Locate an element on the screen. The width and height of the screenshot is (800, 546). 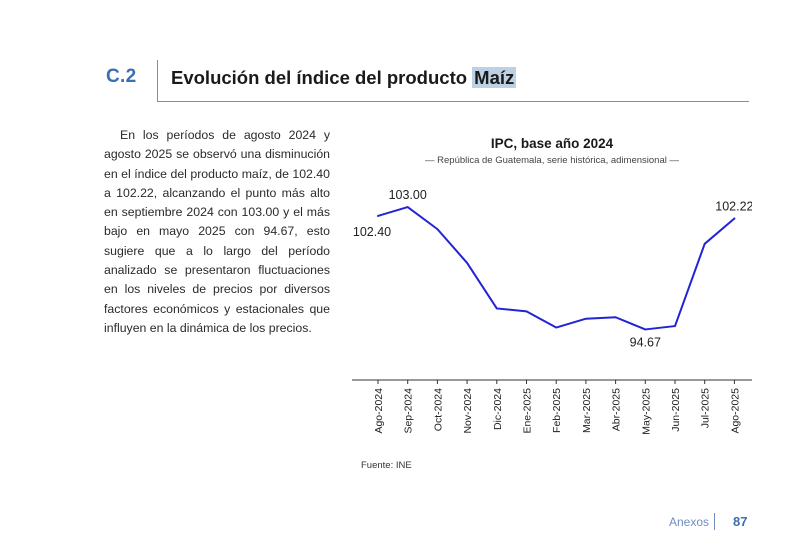
x-tick-label: Dic-2024 is located at coordinates (498, 409).